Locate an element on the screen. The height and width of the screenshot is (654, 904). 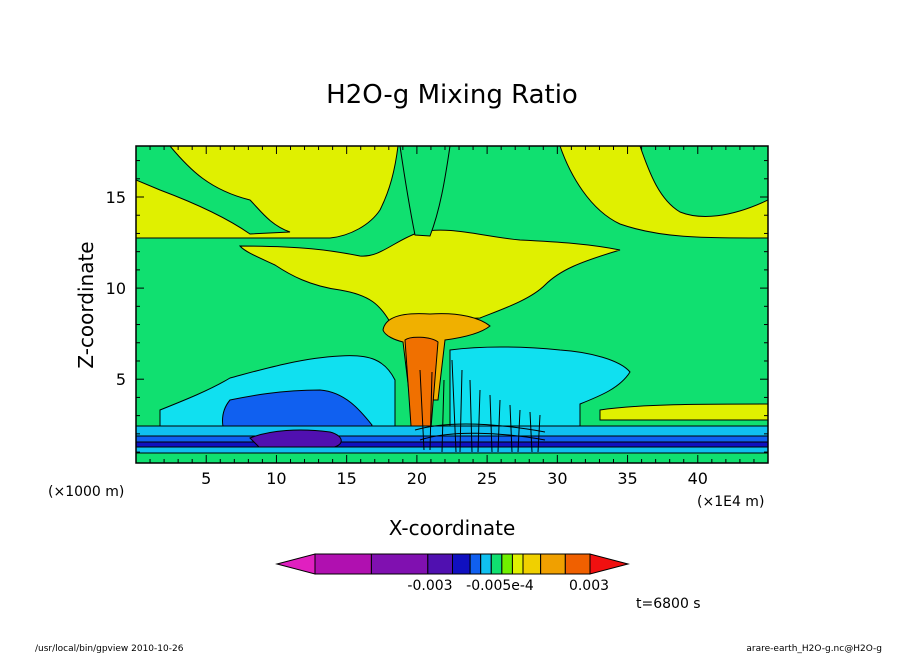
field-region-anvil is located at coordinates (429, 276).